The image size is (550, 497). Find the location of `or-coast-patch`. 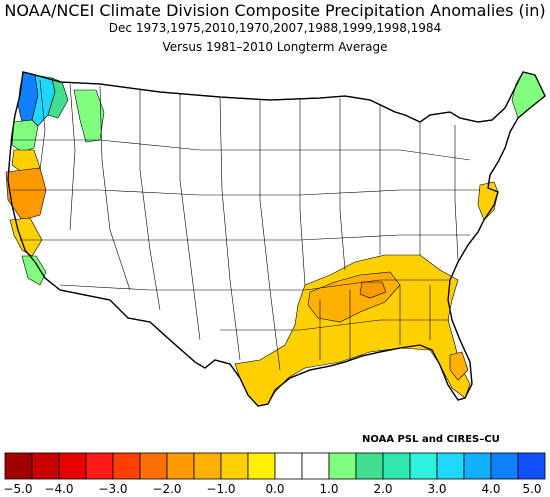

or-coast-patch is located at coordinates (25, 136).